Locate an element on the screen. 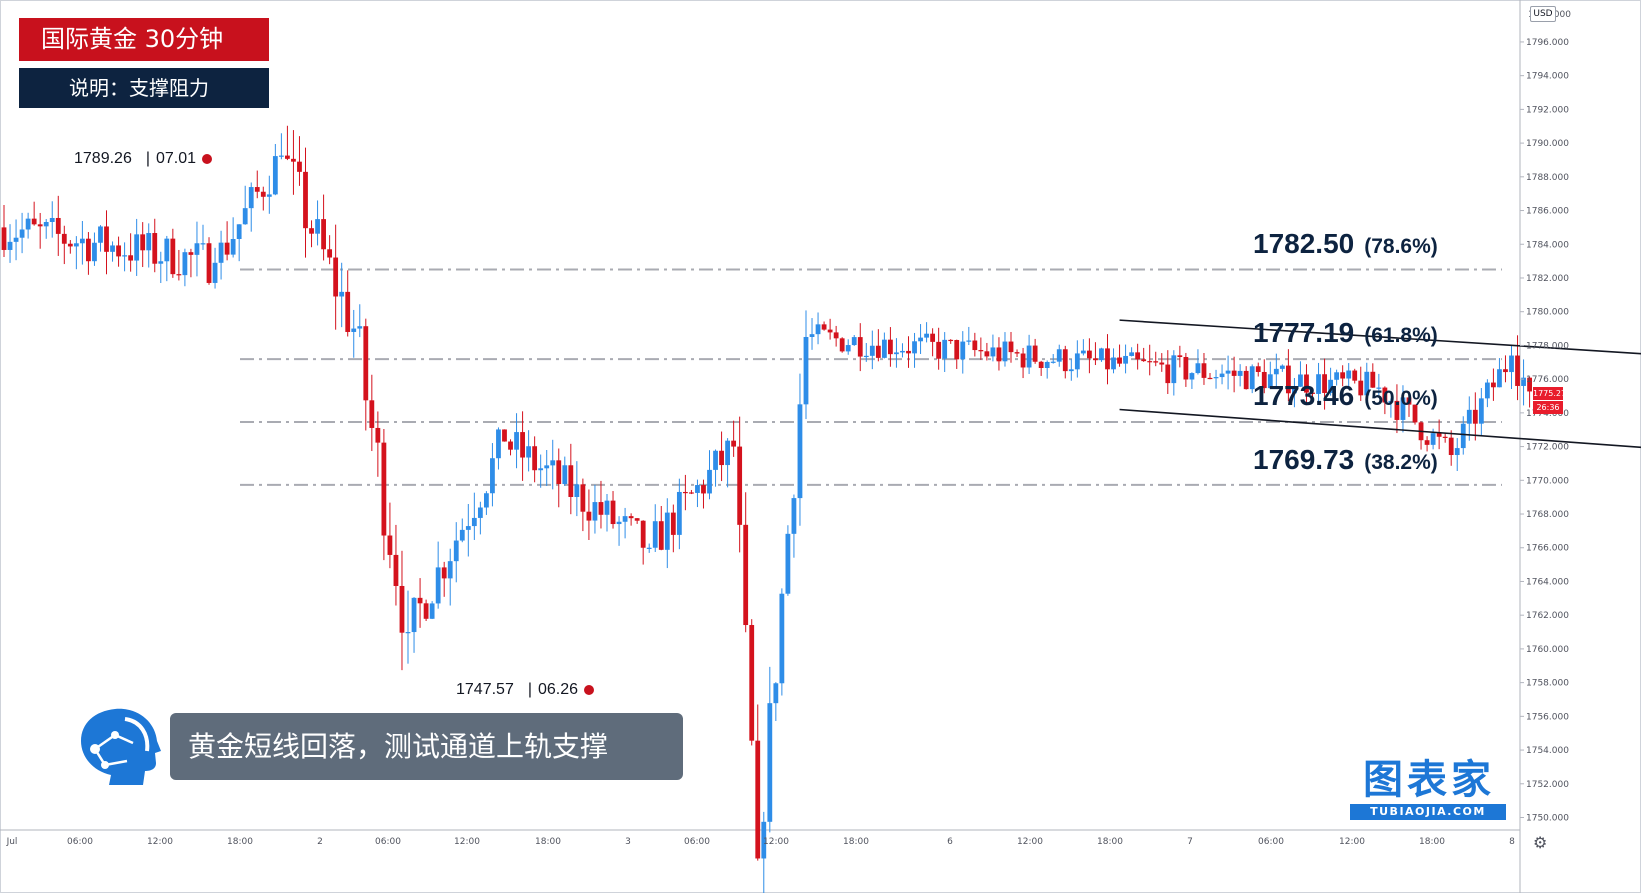  level-label-382: 1769.73 (38.2%) is located at coordinates (1345, 460).